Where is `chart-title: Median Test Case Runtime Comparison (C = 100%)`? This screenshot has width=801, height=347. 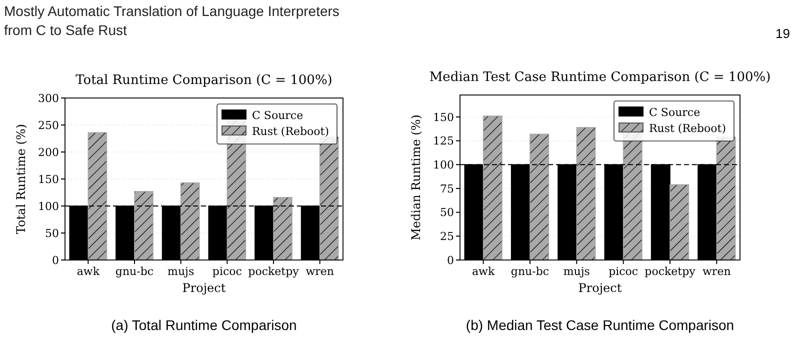
chart-title: Median Test Case Runtime Comparison (C = 100%) is located at coordinates (600, 77).